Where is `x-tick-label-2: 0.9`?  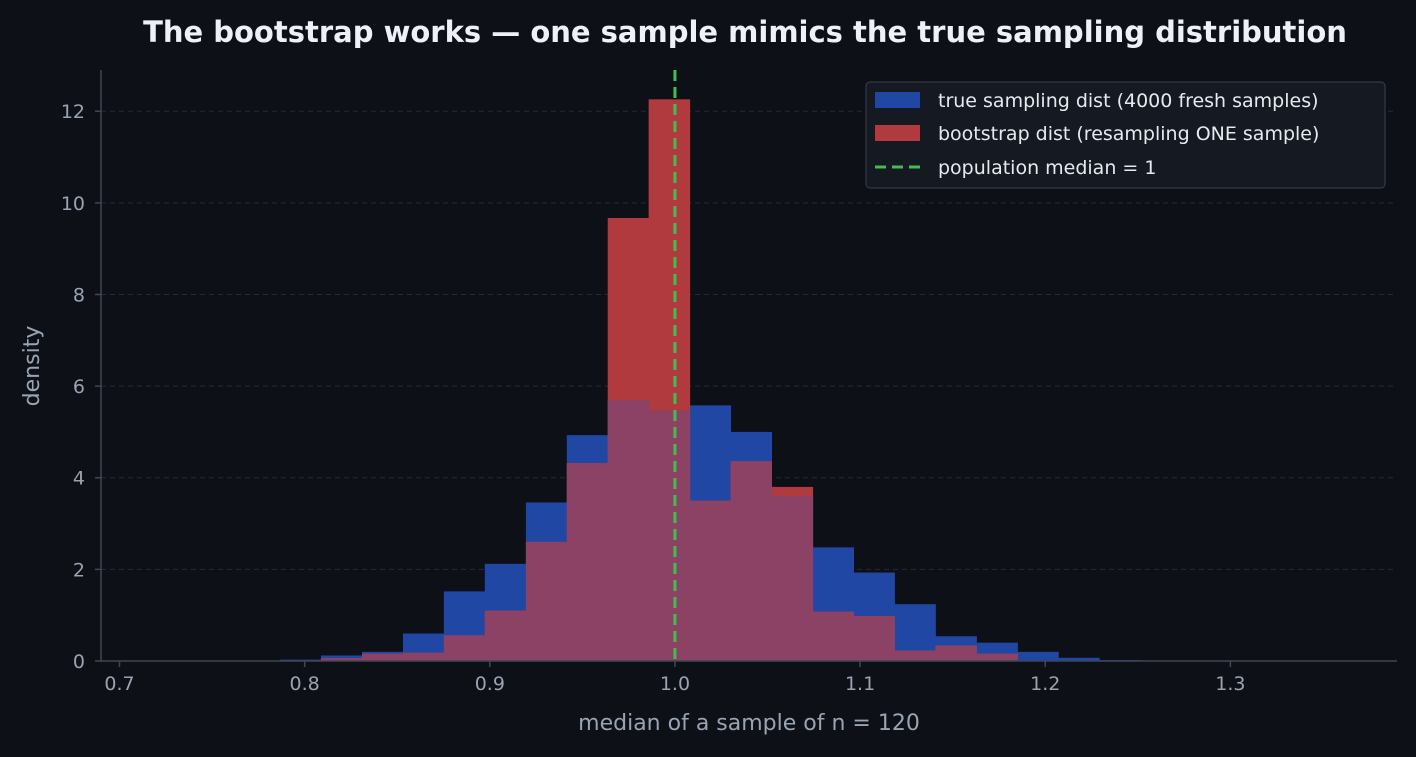
x-tick-label-2: 0.9 is located at coordinates (490, 684).